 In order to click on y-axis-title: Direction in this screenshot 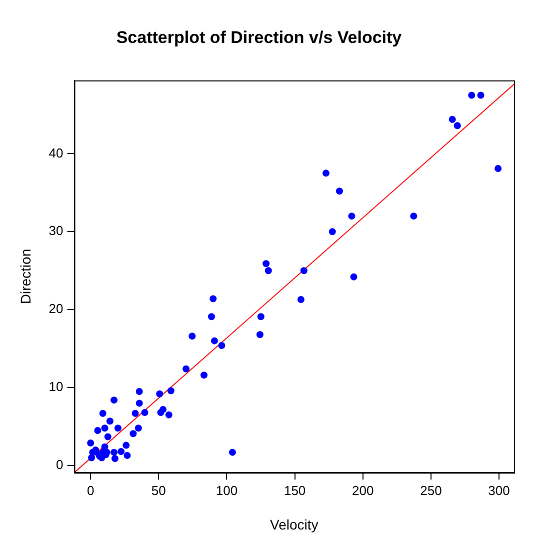, I will do `click(25, 276)`.